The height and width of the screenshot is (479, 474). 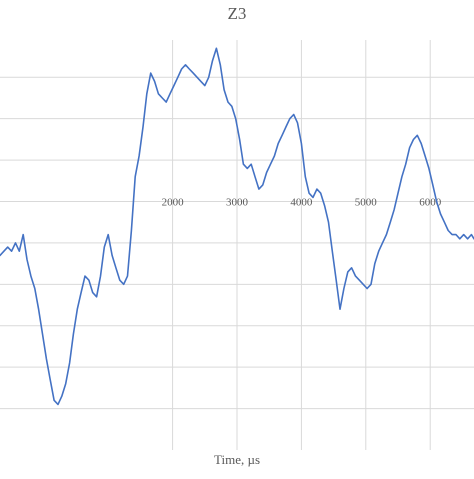 What do you see at coordinates (237, 13) in the screenshot?
I see `chart-title: Z3` at bounding box center [237, 13].